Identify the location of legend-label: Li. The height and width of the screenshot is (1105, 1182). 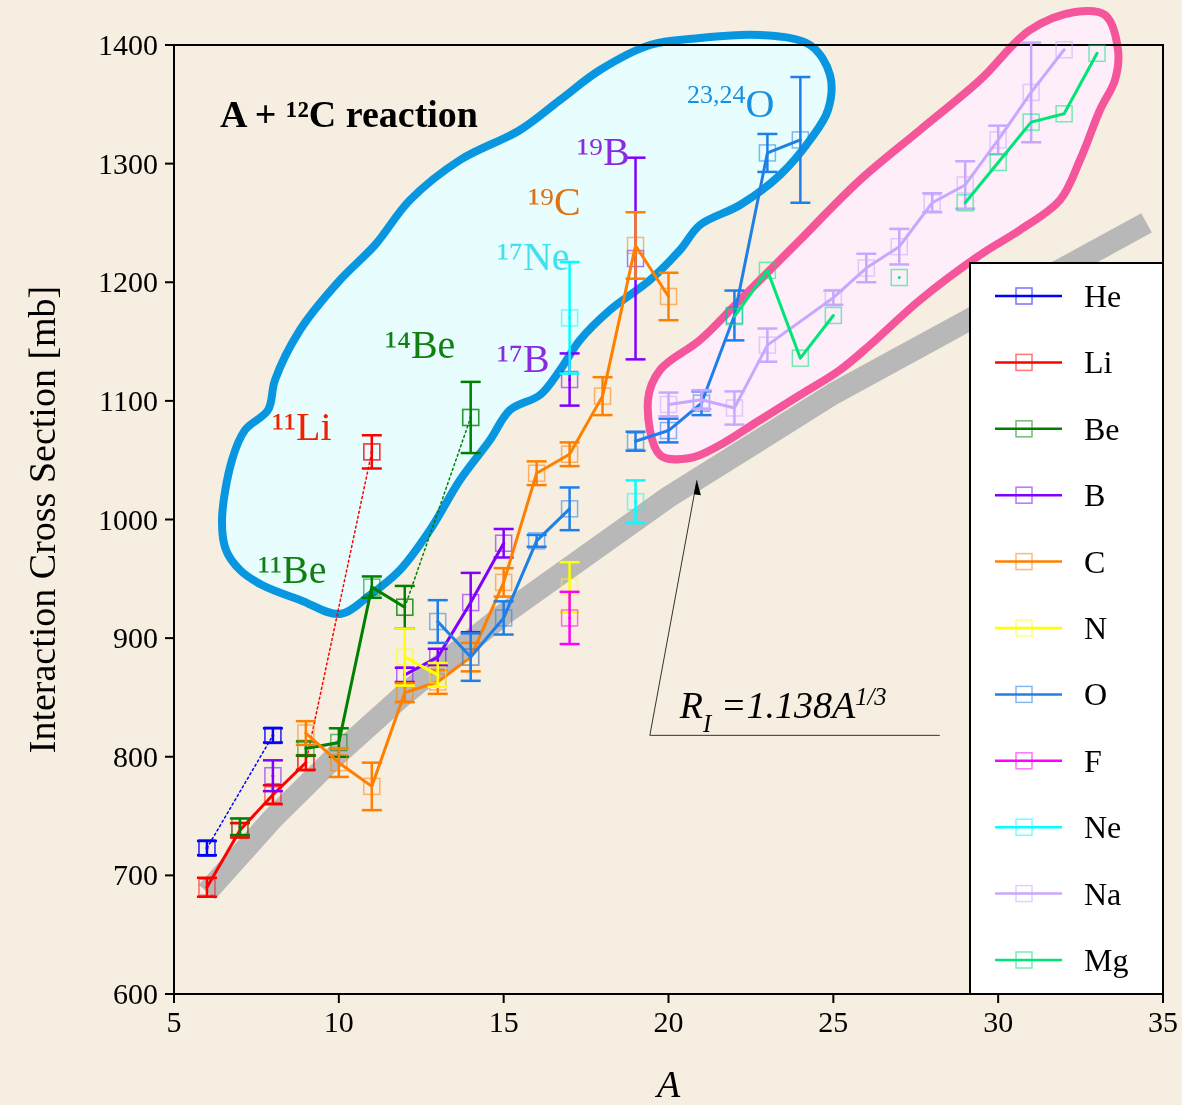
(1098, 362).